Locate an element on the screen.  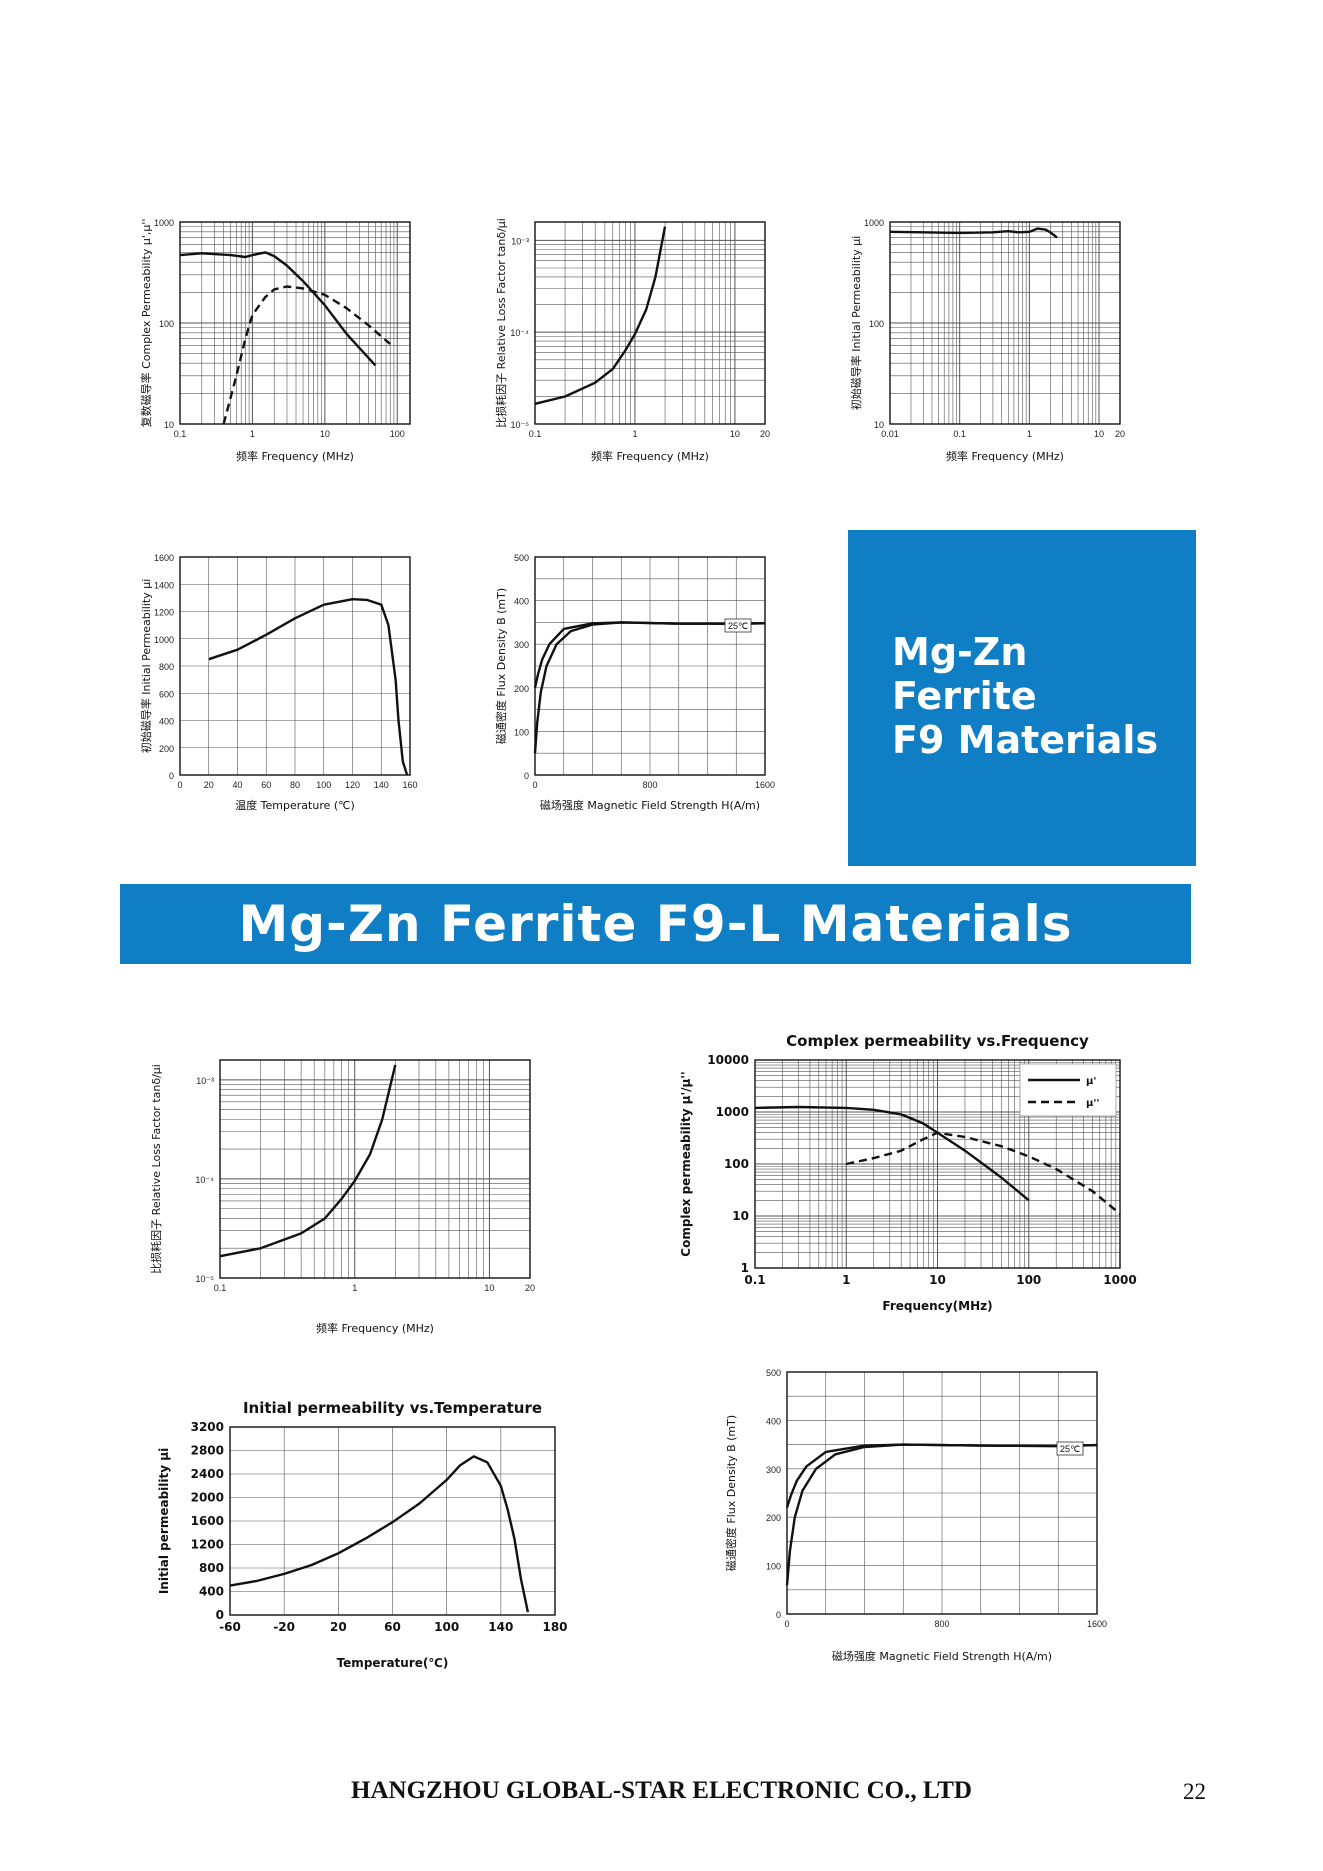
f9-initial-perm-temp-ytick-label: 1600 is located at coordinates (164, 558).